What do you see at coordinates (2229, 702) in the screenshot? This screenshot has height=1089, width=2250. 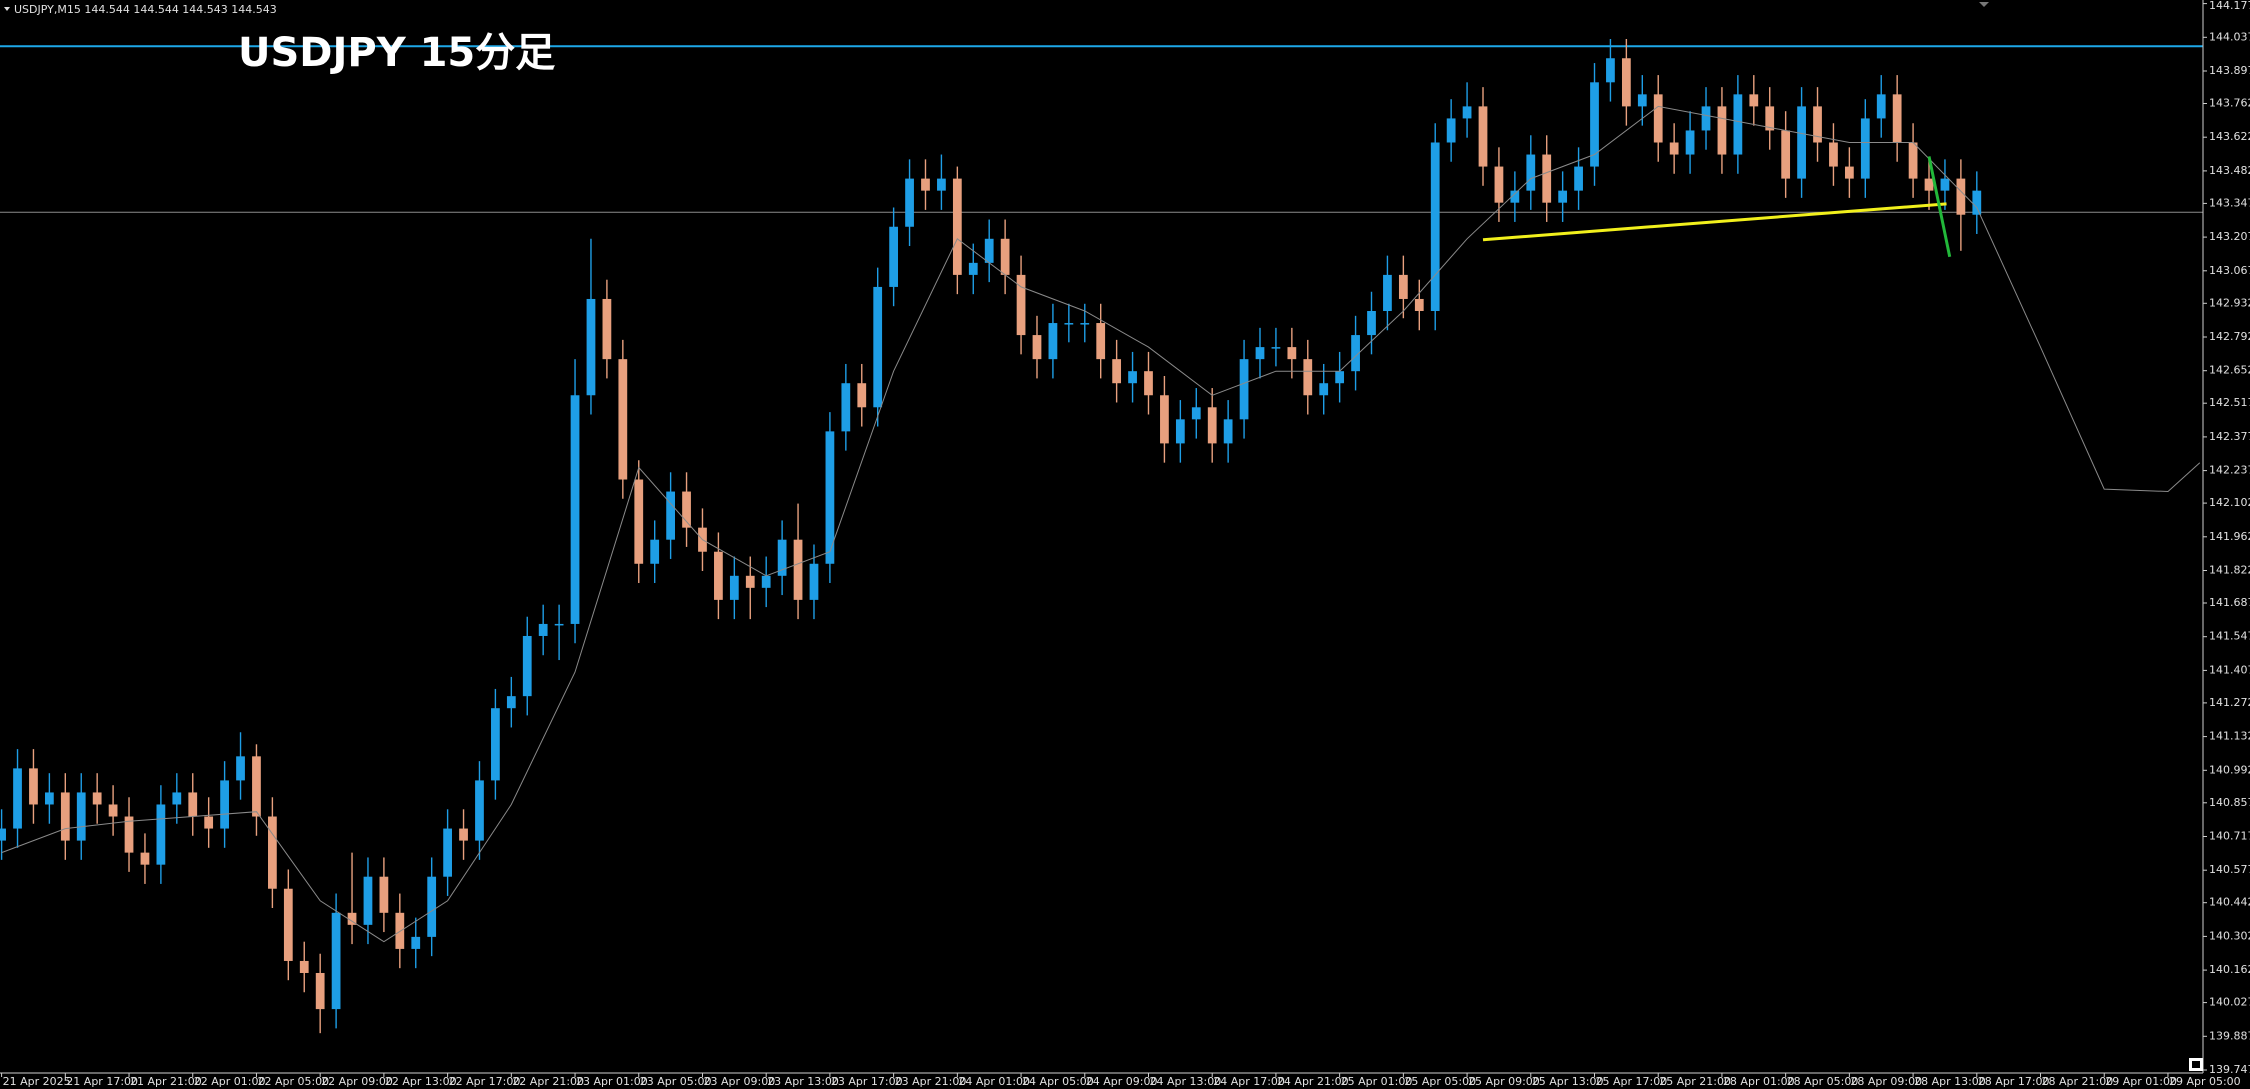 I see `y-tick-label: 141.272` at bounding box center [2229, 702].